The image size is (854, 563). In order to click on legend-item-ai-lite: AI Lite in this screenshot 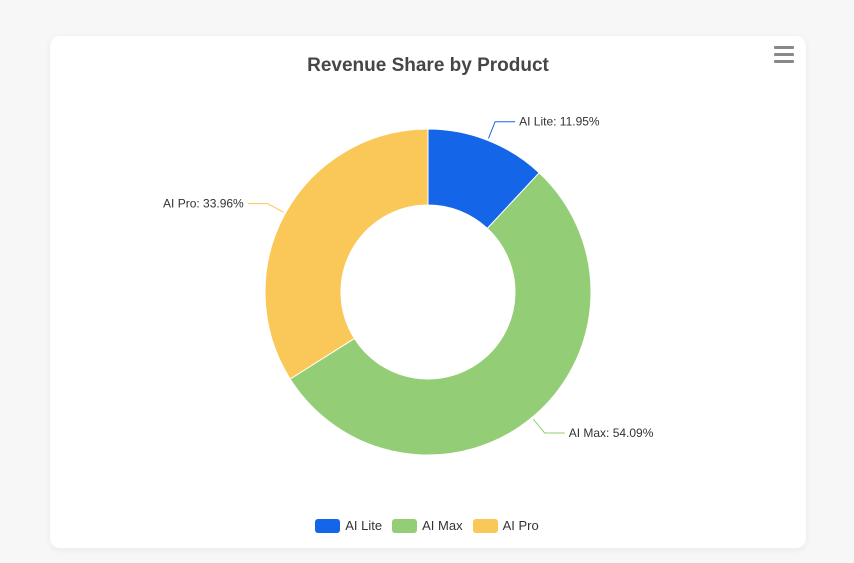, I will do `click(348, 525)`.